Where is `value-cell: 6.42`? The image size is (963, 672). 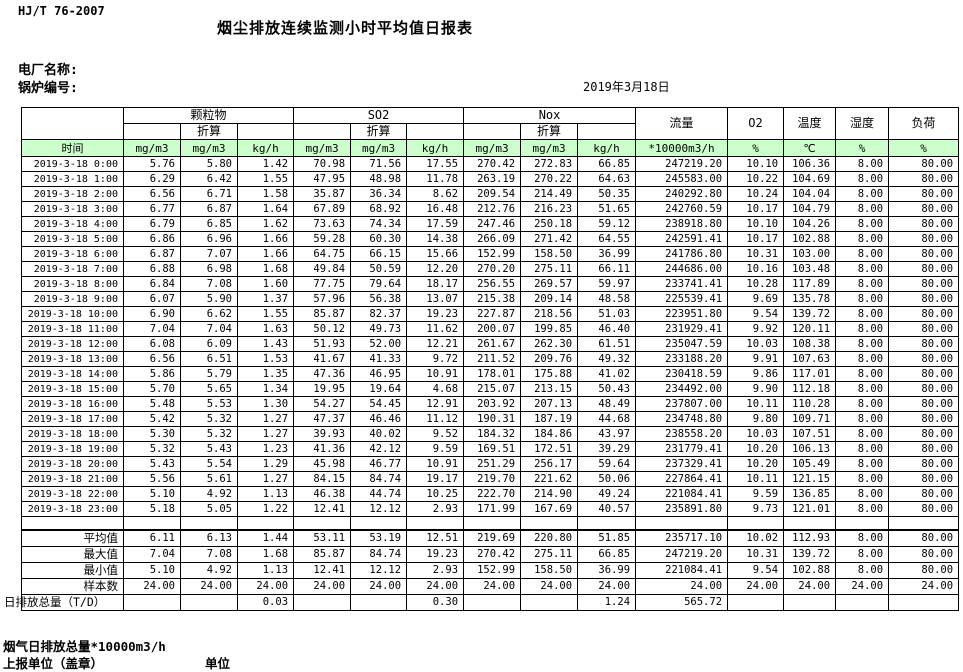
value-cell: 6.42 is located at coordinates (209, 179).